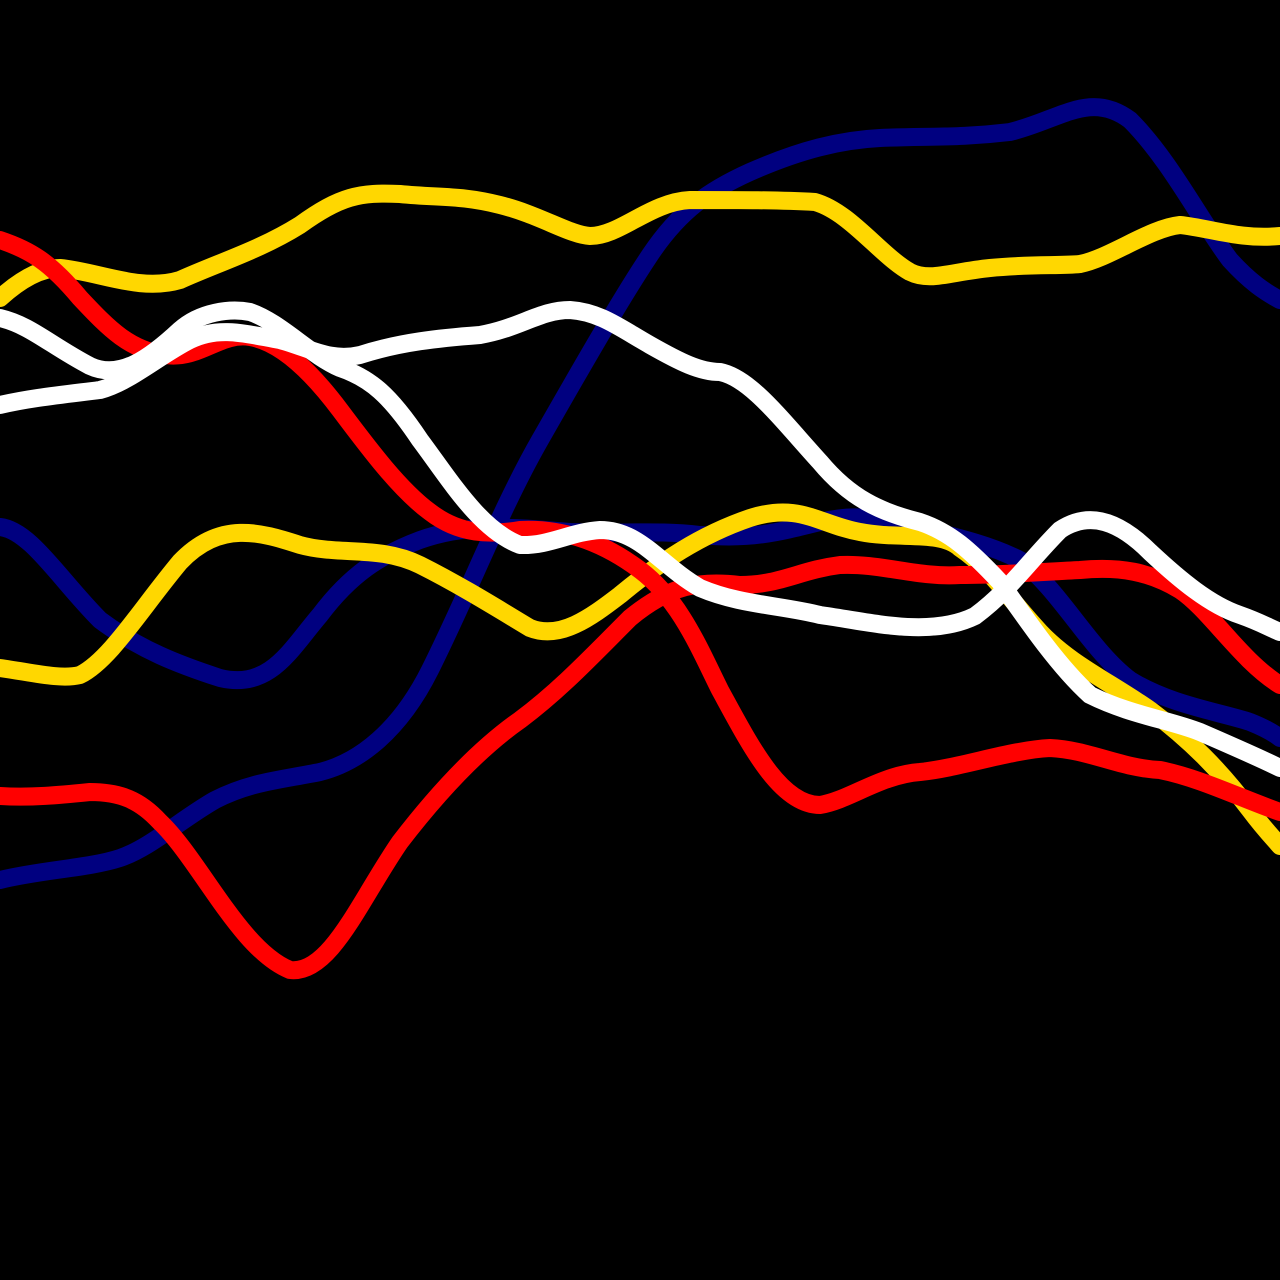 The height and width of the screenshot is (1280, 1280). Describe the element at coordinates (640, 245) in the screenshot. I see `gold-line-a` at that location.